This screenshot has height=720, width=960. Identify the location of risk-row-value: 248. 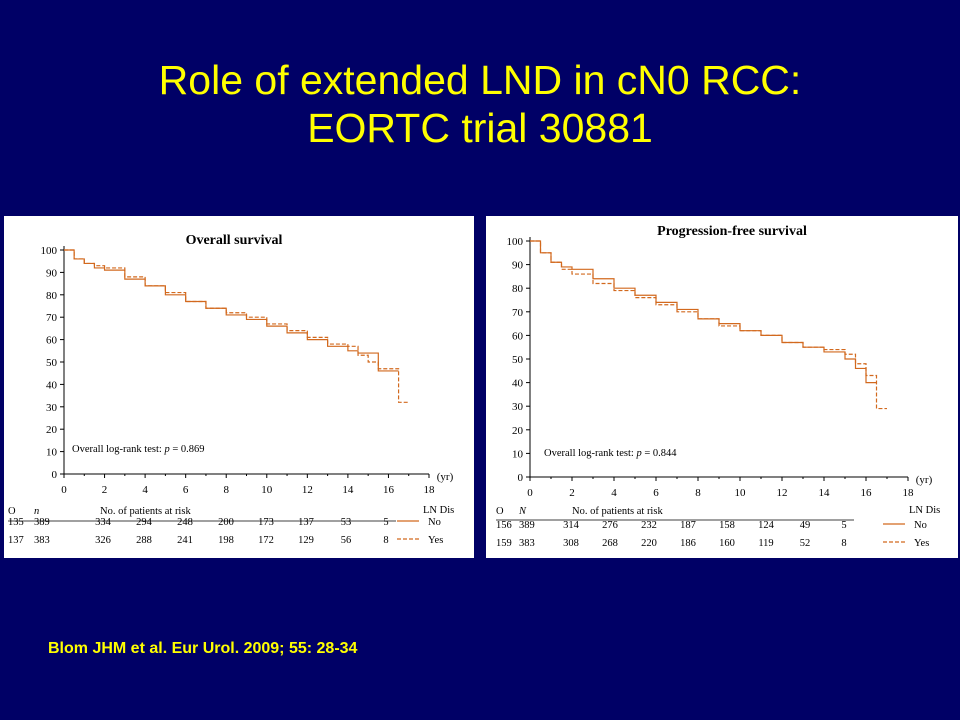
(185, 522).